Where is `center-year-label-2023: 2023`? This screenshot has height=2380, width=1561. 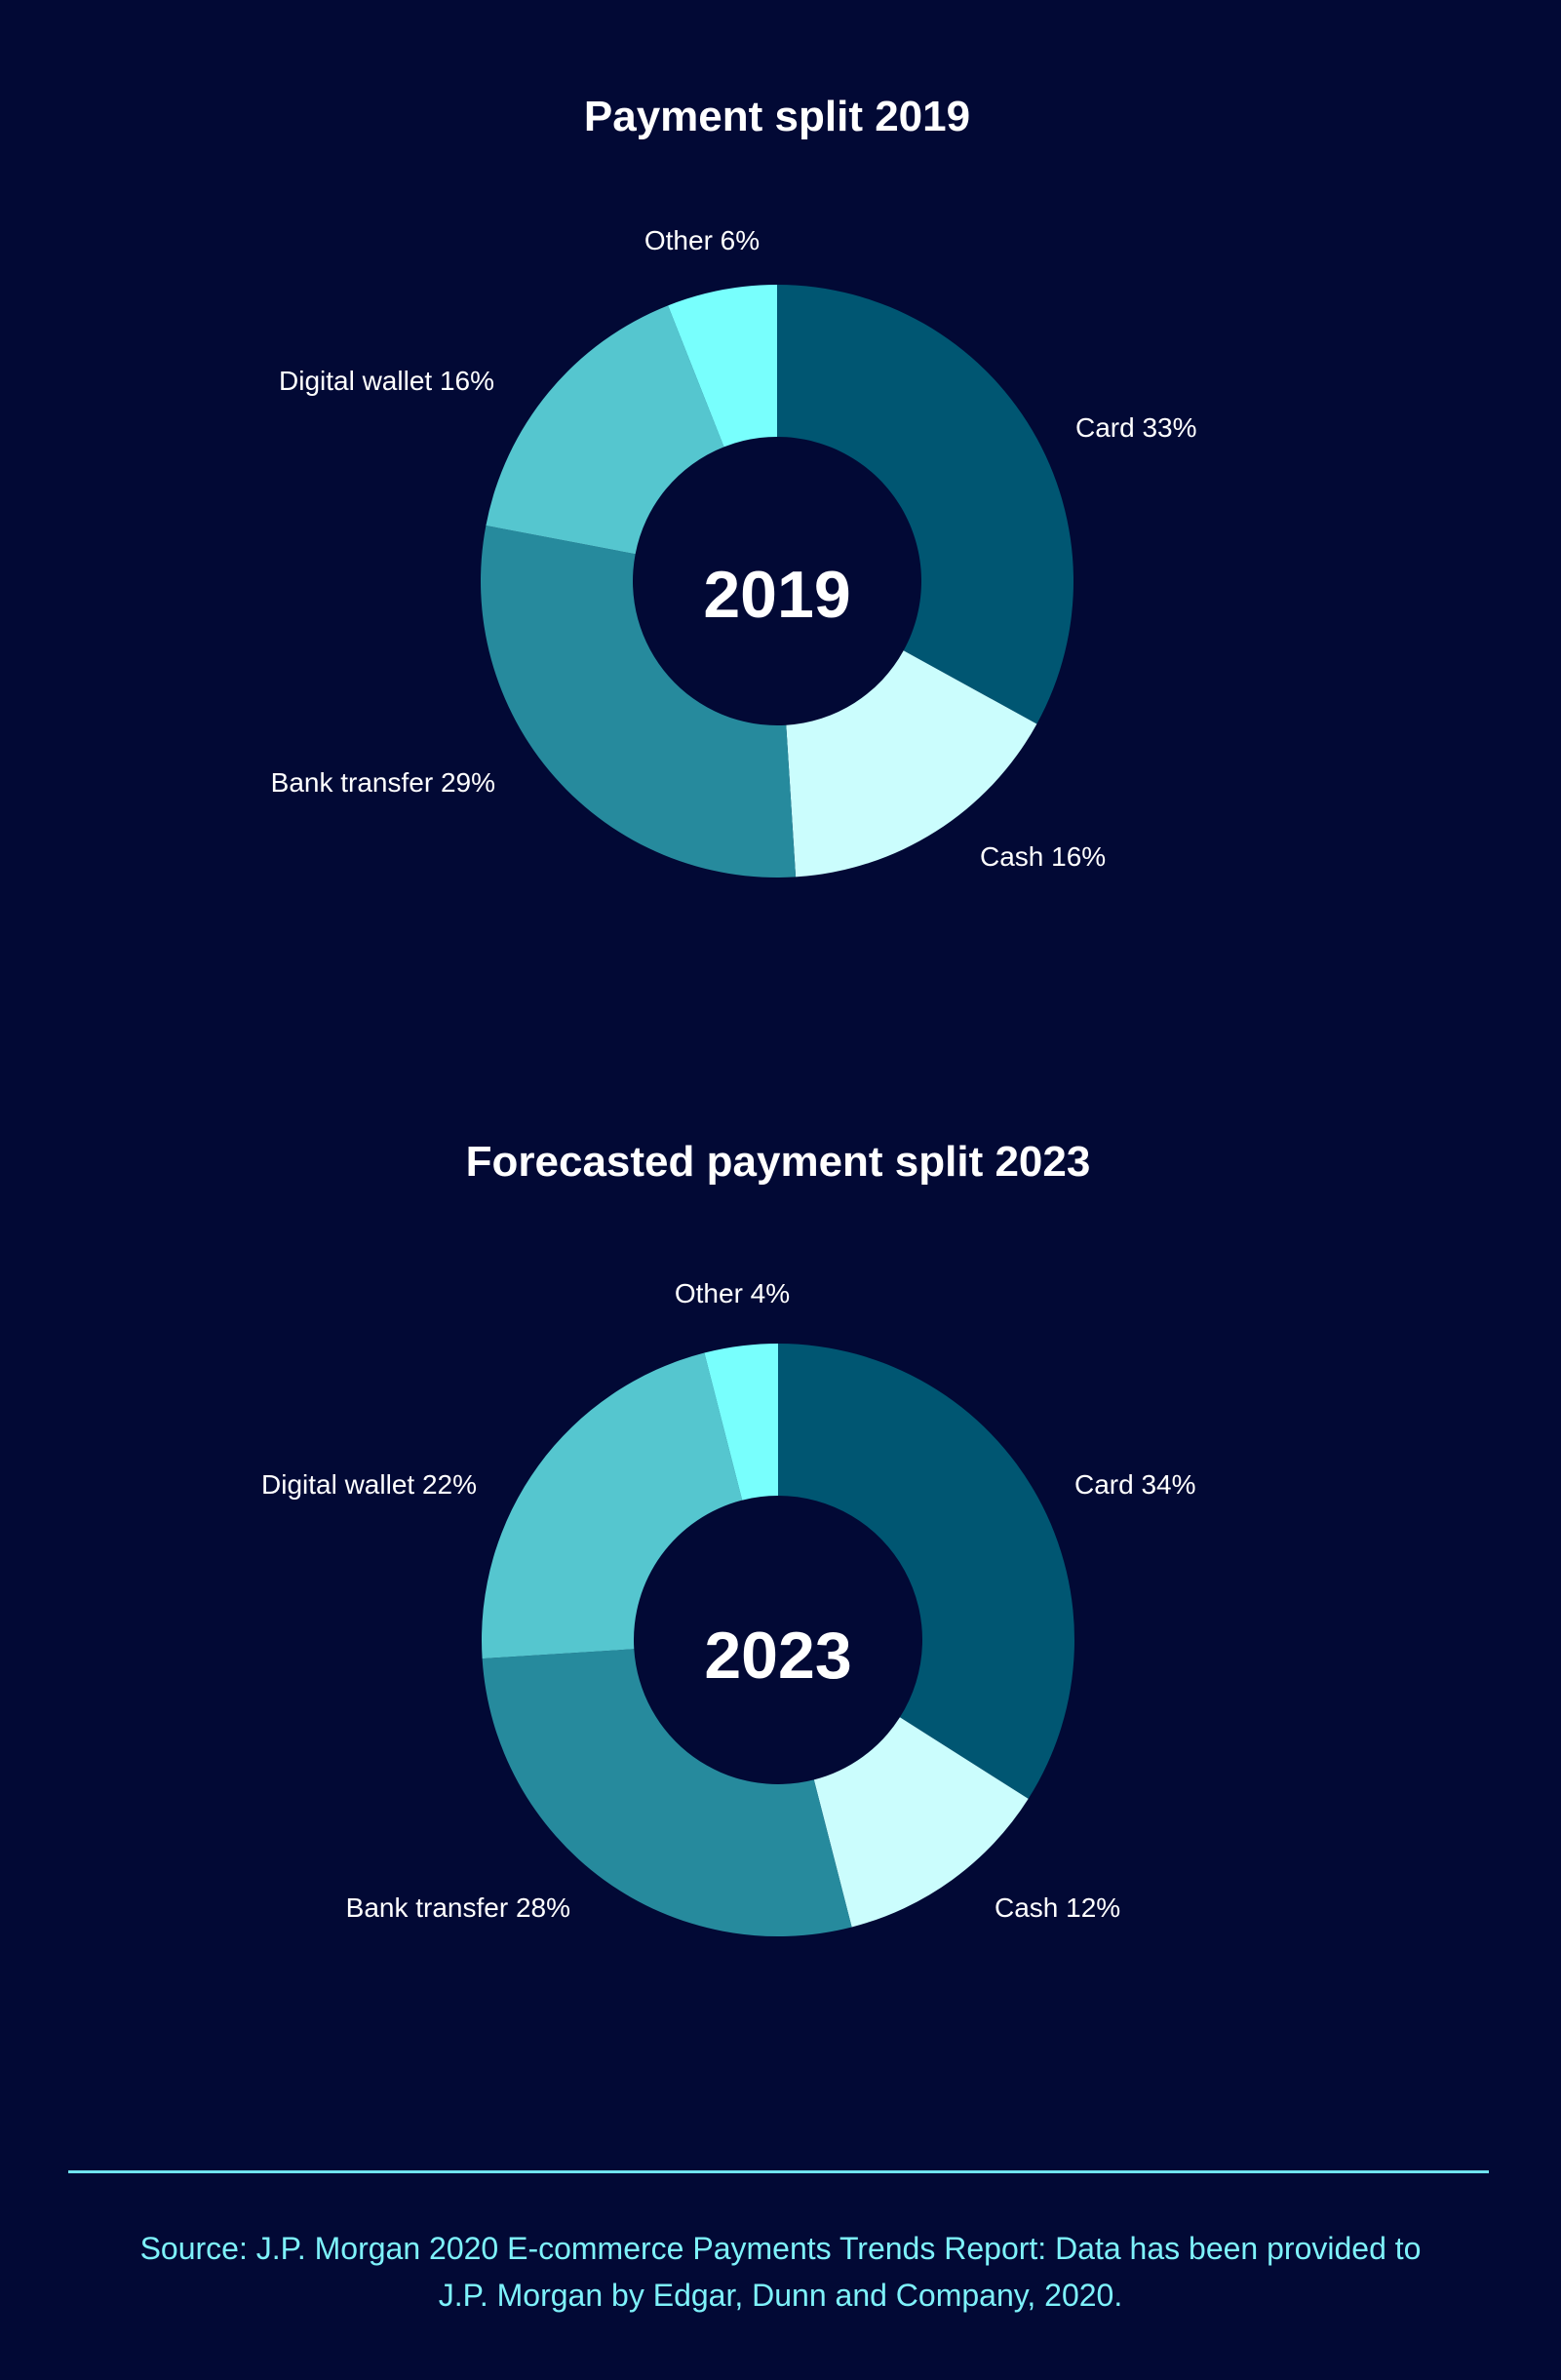 center-year-label-2023: 2023 is located at coordinates (777, 1656).